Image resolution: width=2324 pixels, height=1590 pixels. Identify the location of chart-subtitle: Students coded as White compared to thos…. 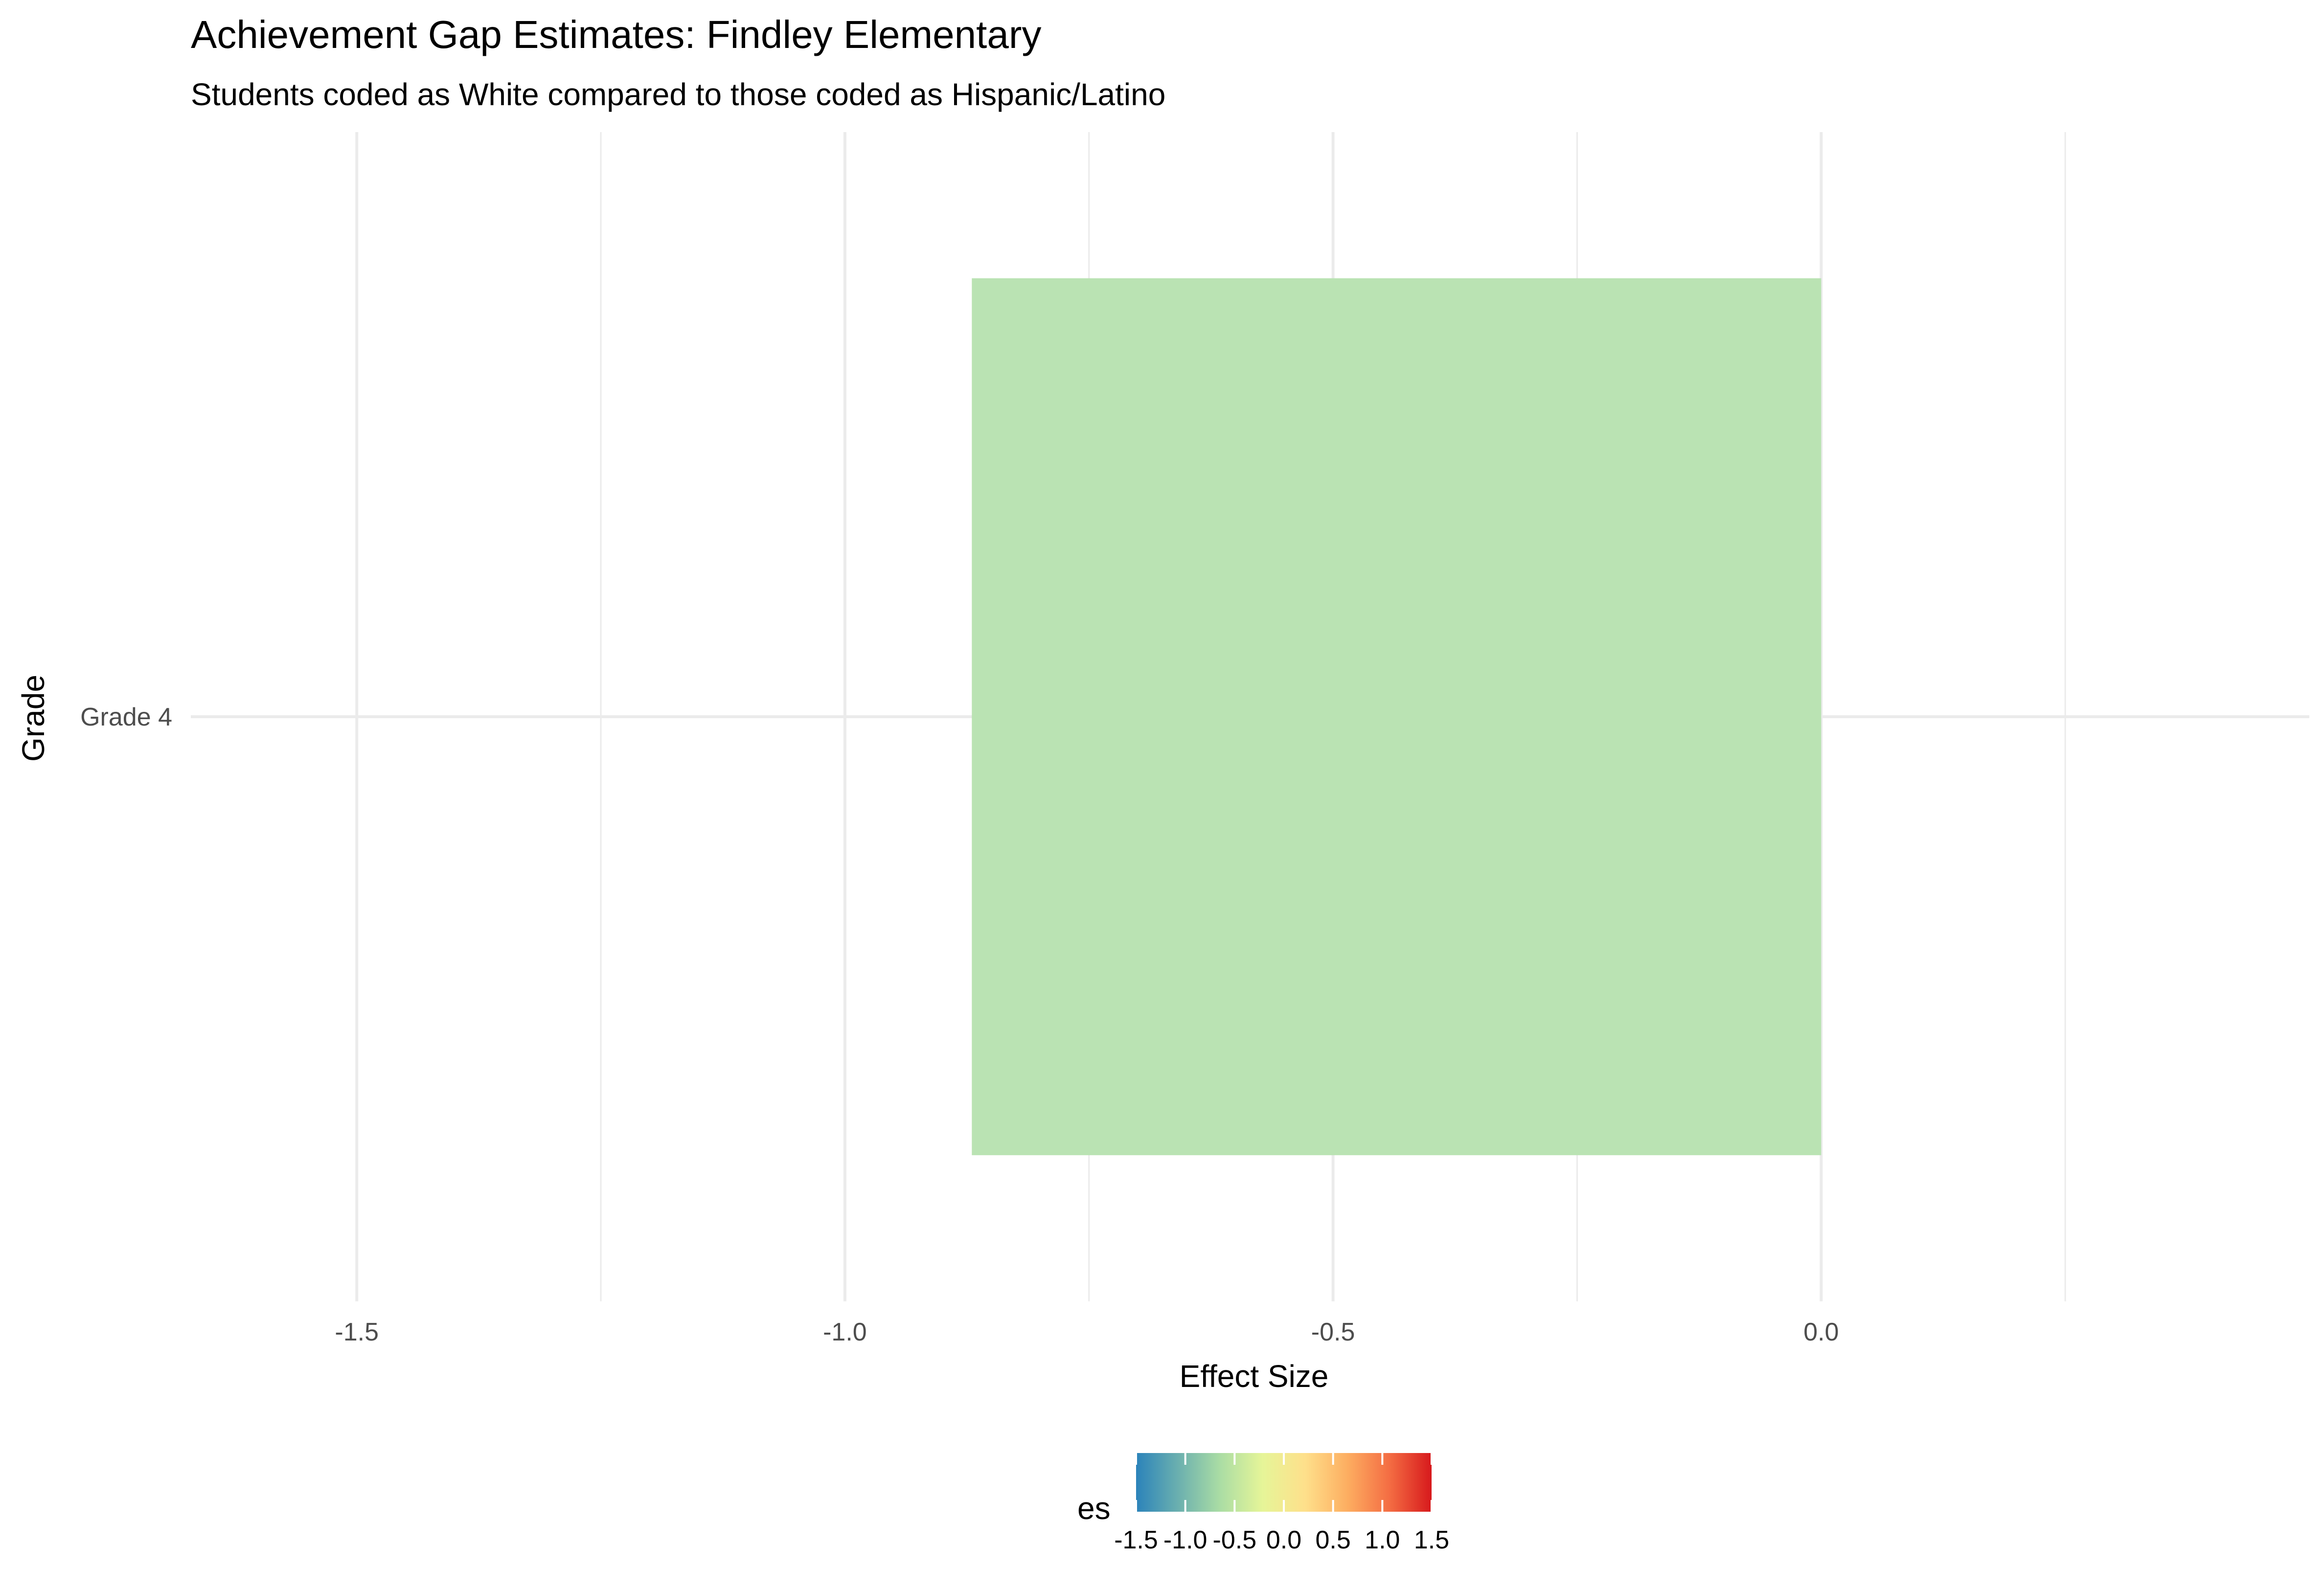
(678, 95).